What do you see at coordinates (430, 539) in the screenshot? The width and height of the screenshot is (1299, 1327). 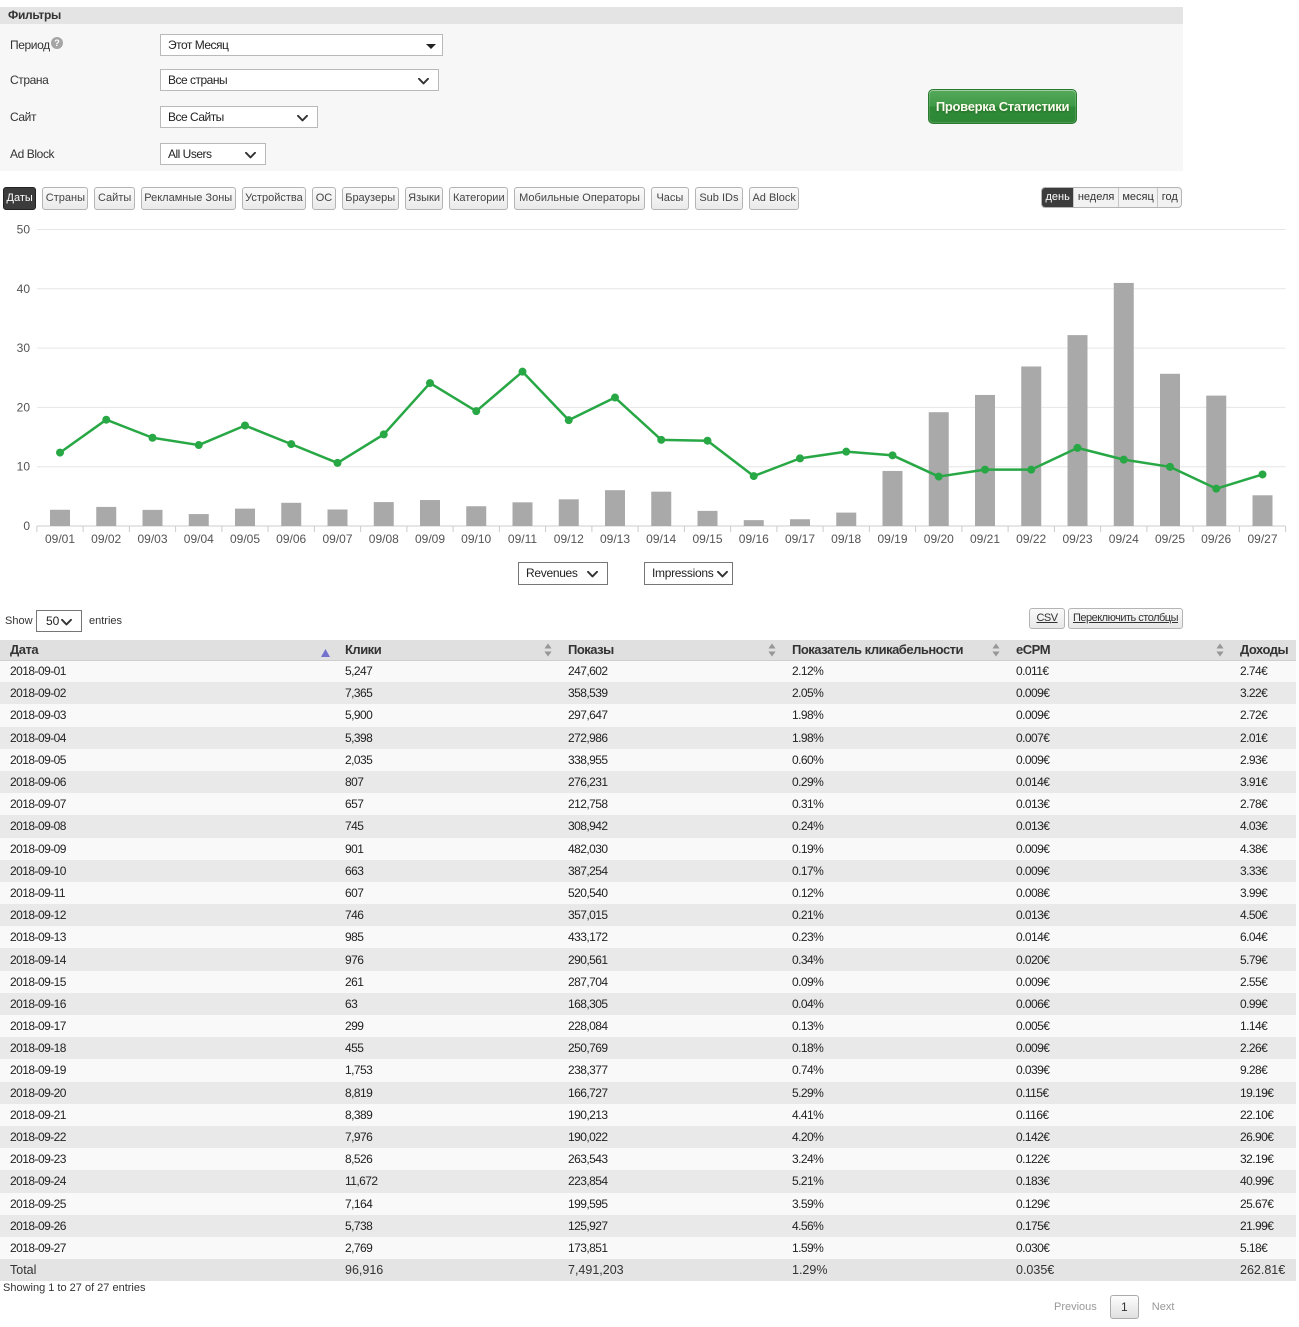 I see `svg-text: 09/09` at bounding box center [430, 539].